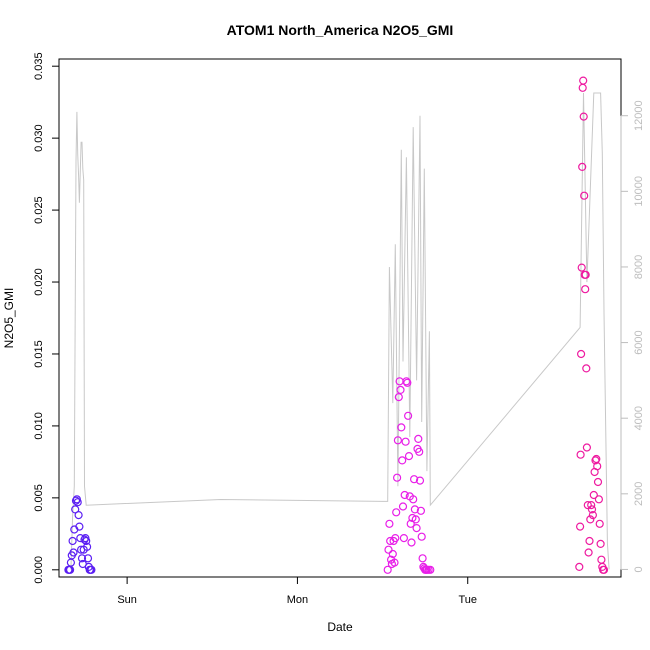 The width and height of the screenshot is (650, 650). What do you see at coordinates (639, 494) in the screenshot?
I see `right-y-tick-label: 2000` at bounding box center [639, 494].